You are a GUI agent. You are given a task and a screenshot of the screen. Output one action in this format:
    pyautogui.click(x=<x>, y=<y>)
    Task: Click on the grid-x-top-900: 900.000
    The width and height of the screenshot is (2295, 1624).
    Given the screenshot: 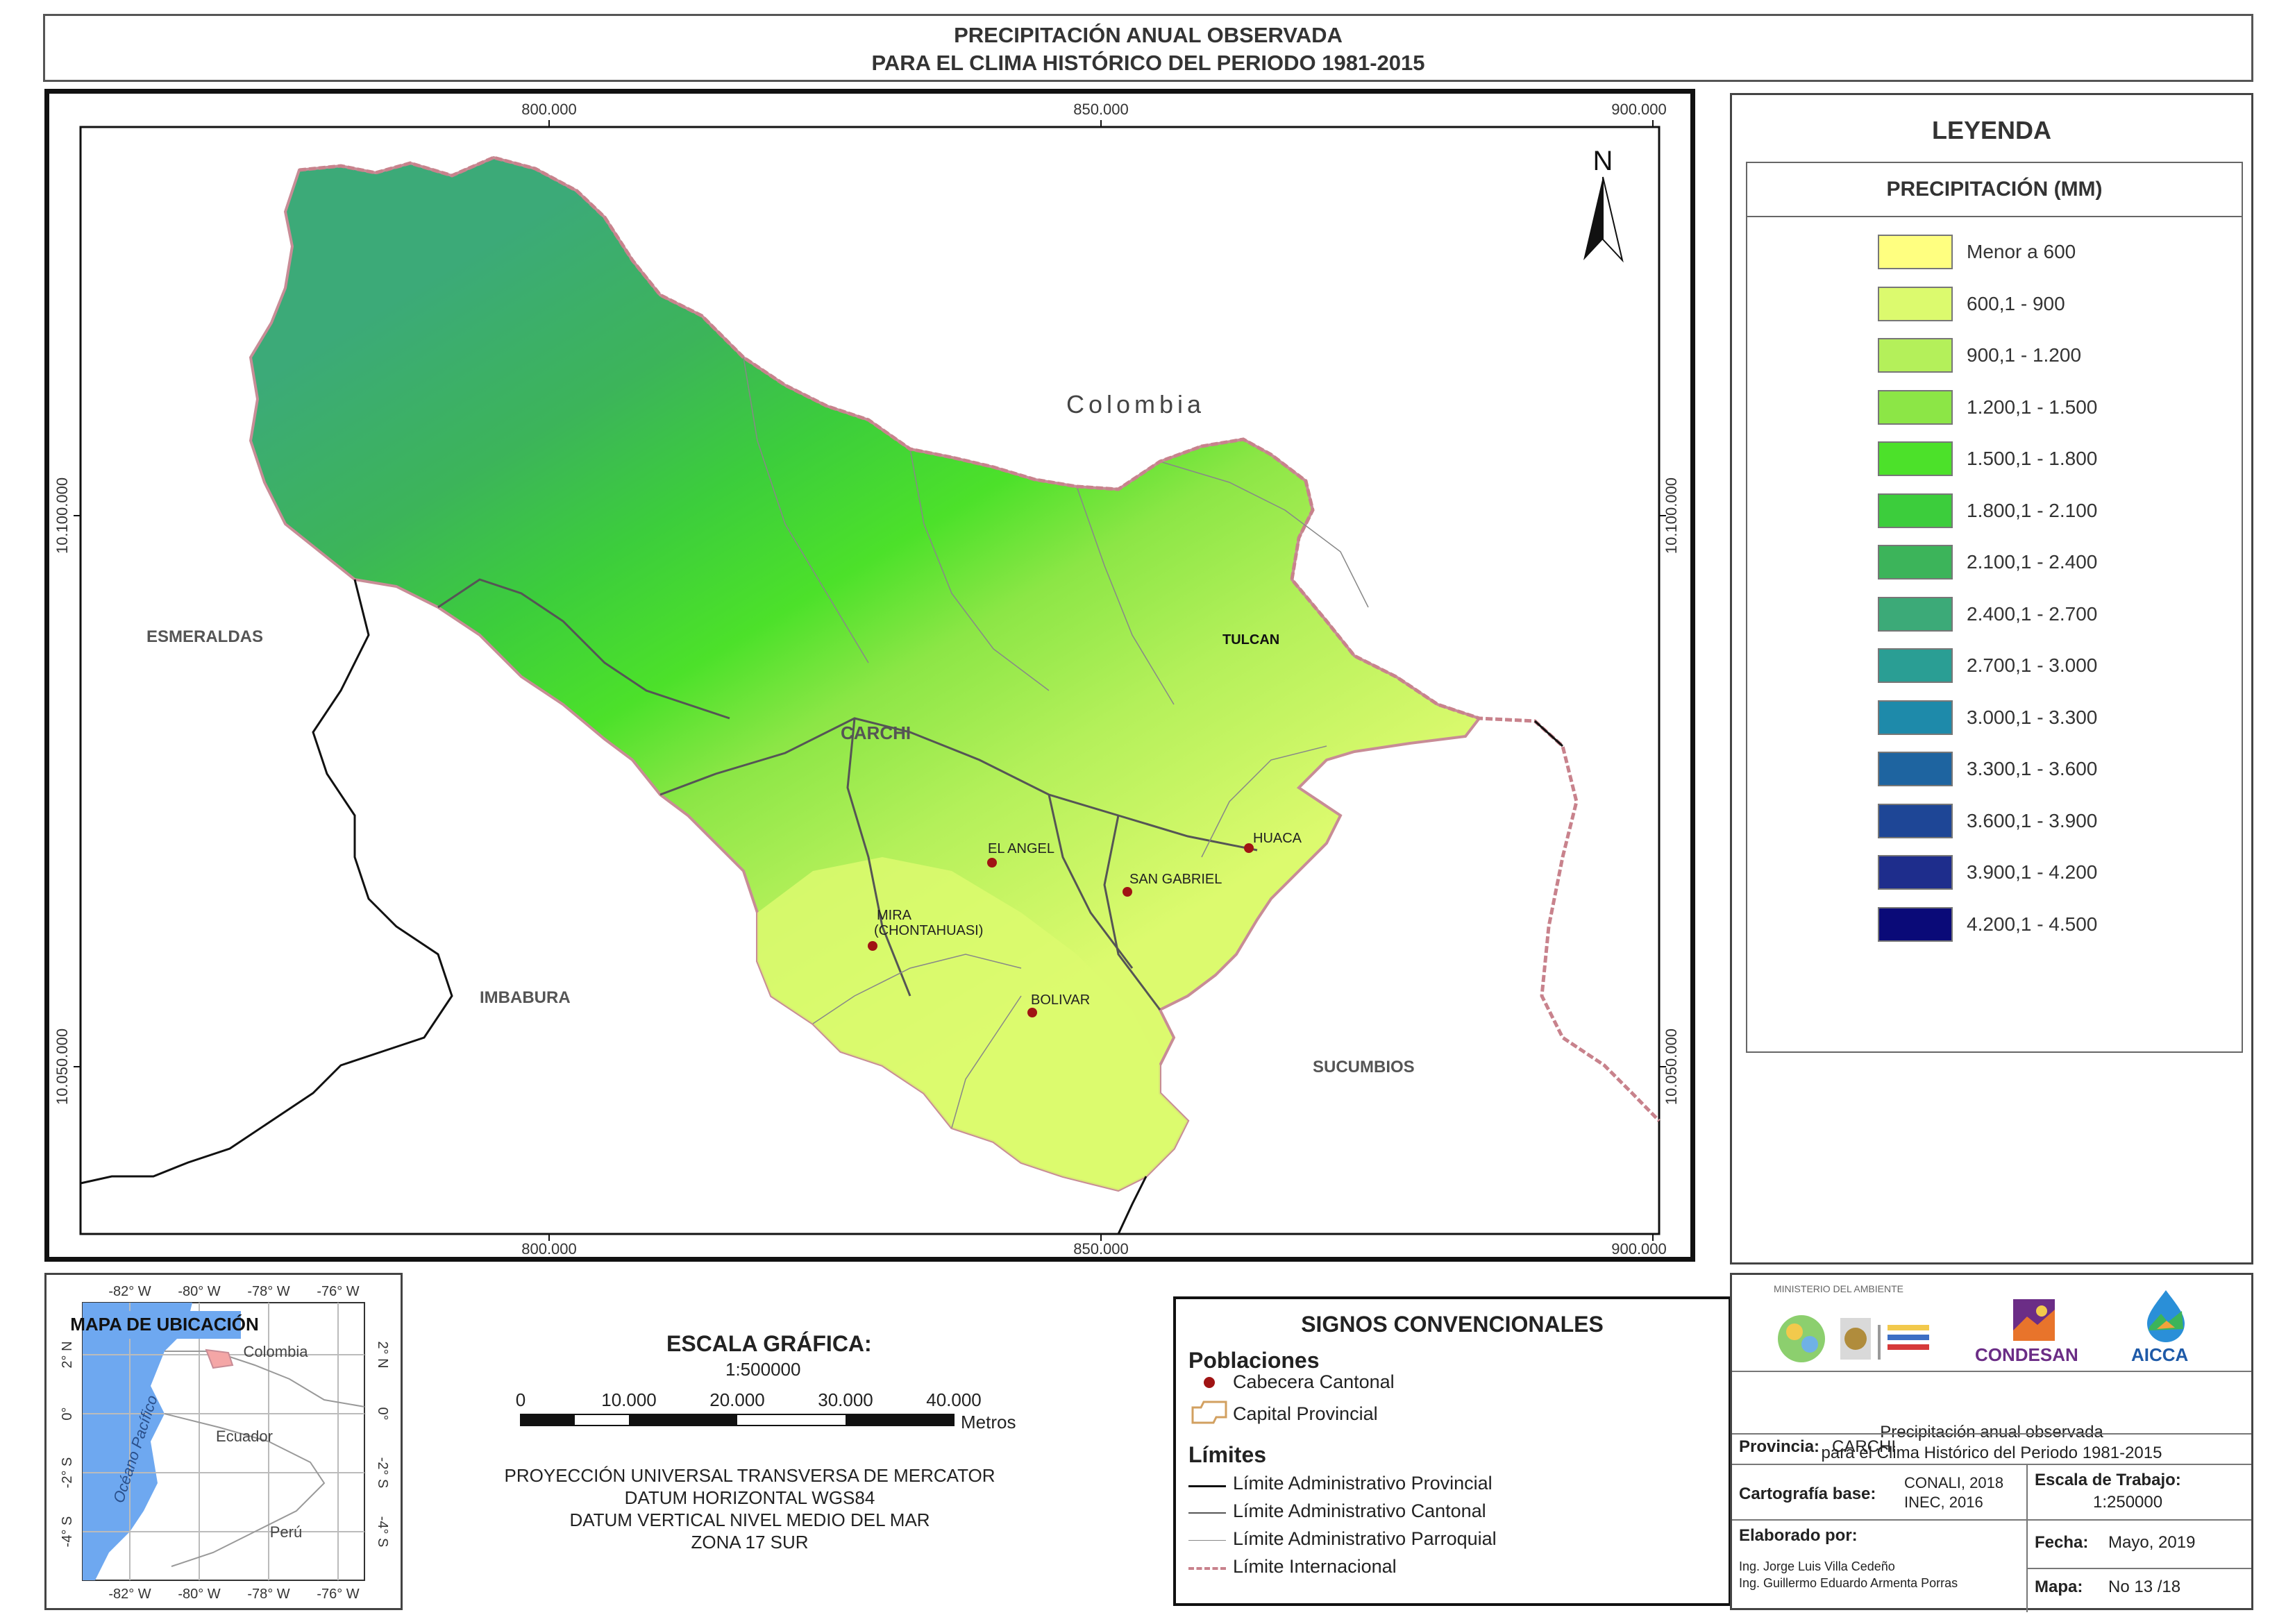 What is the action you would take?
    pyautogui.click(x=1639, y=110)
    